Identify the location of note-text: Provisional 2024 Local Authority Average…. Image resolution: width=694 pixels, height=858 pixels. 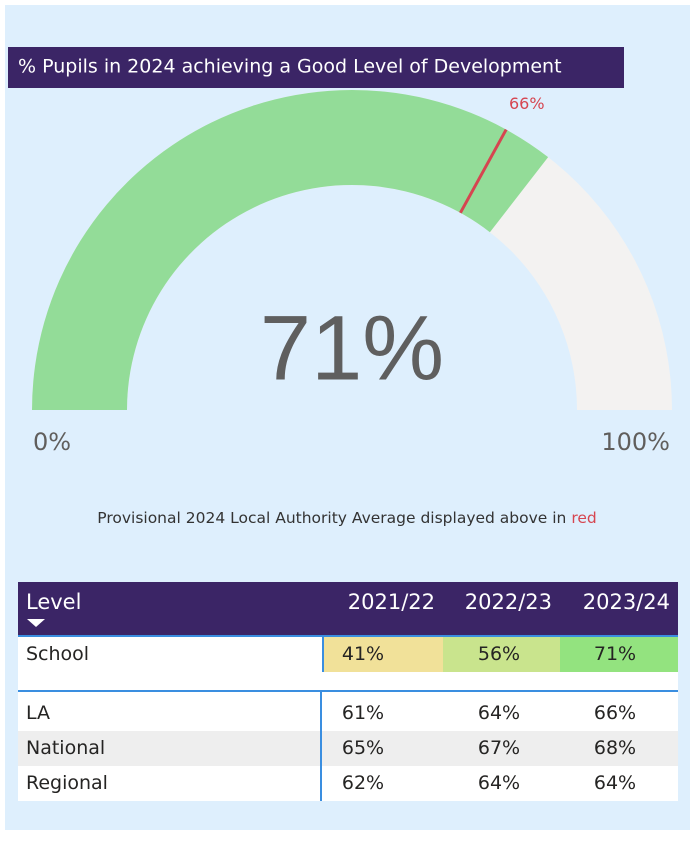
(334, 518).